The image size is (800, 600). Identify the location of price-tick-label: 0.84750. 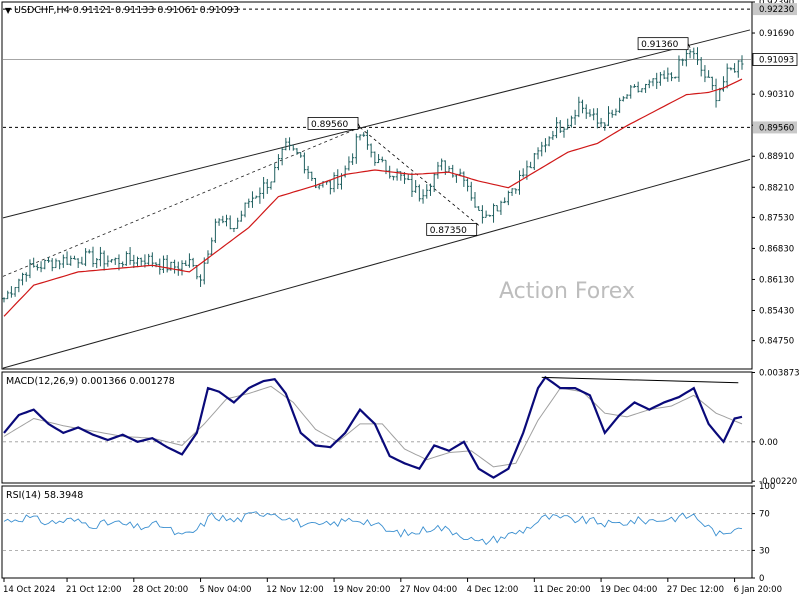
(776, 342).